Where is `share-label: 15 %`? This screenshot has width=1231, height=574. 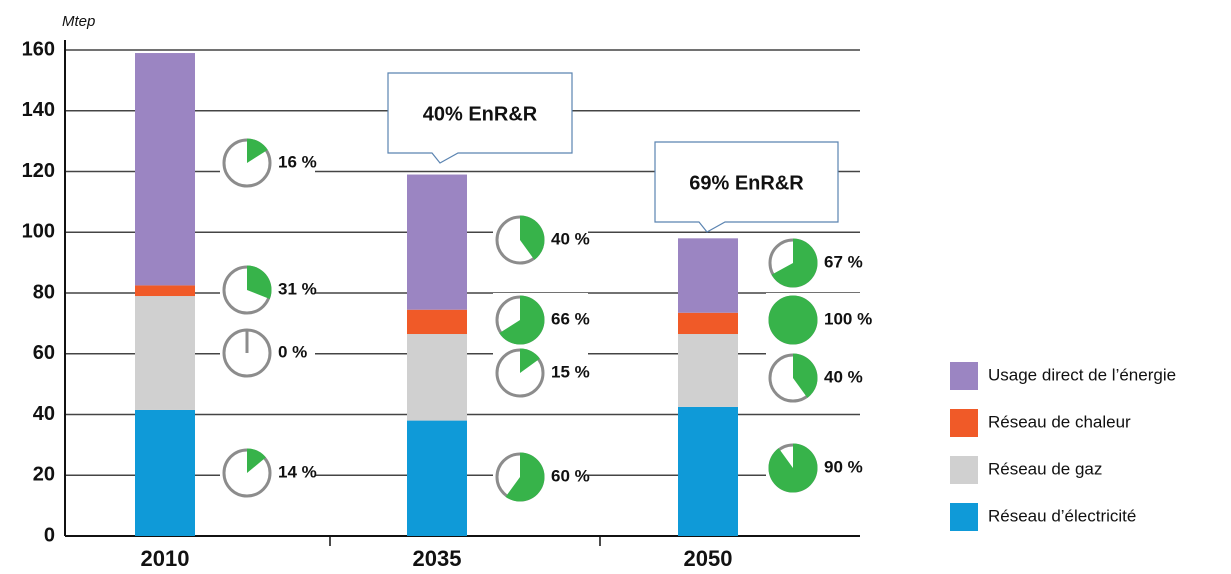 share-label: 15 % is located at coordinates (570, 371).